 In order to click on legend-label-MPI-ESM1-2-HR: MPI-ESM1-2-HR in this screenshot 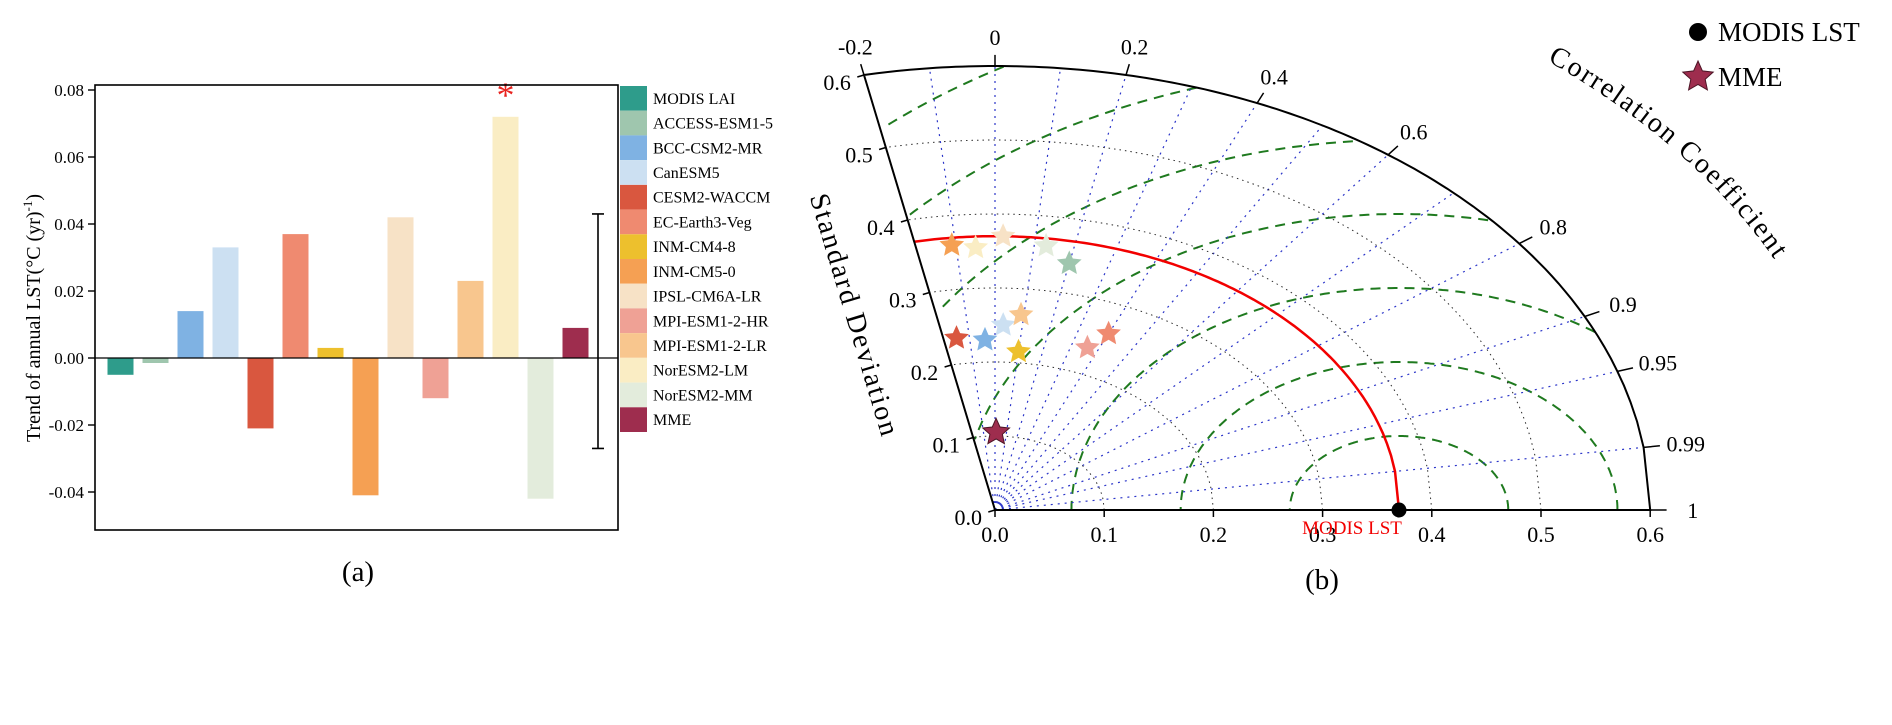, I will do `click(711, 321)`.